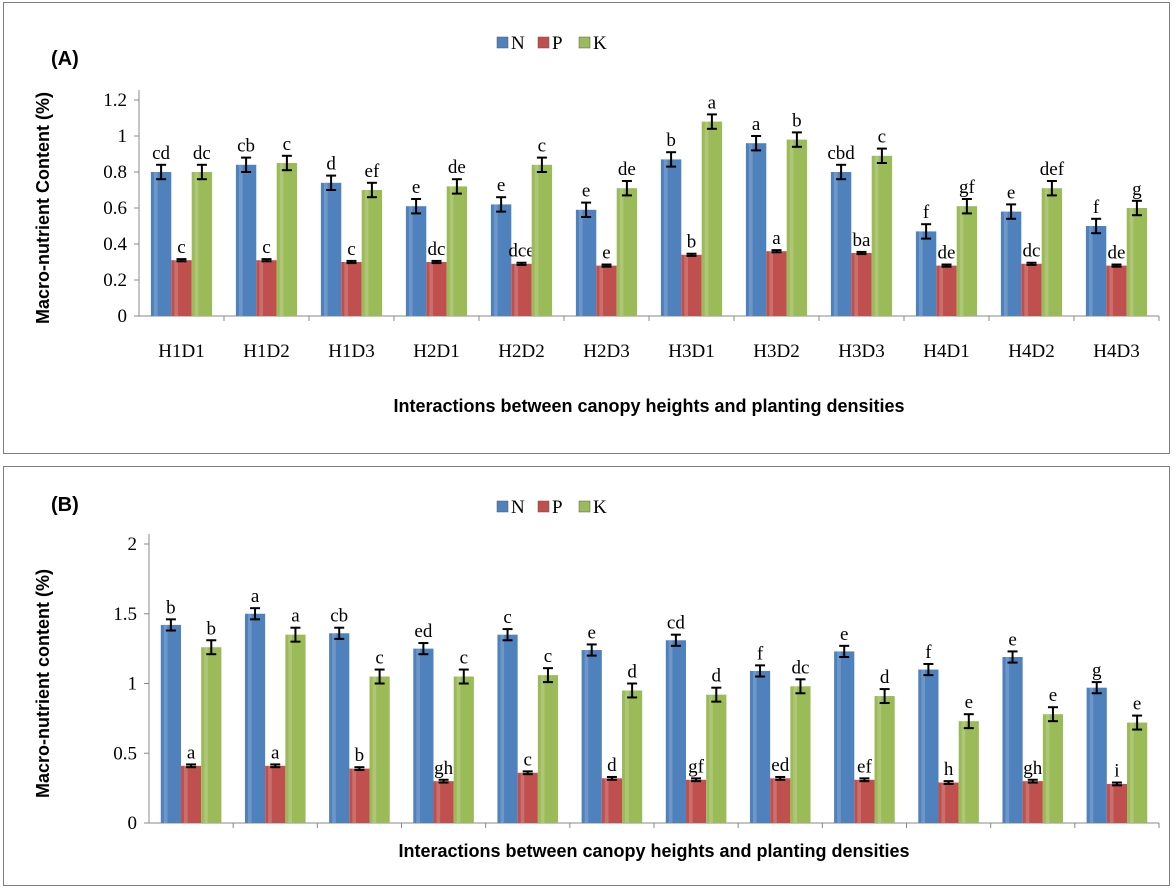  What do you see at coordinates (339, 616) in the screenshot?
I see `significance-letter: cb` at bounding box center [339, 616].